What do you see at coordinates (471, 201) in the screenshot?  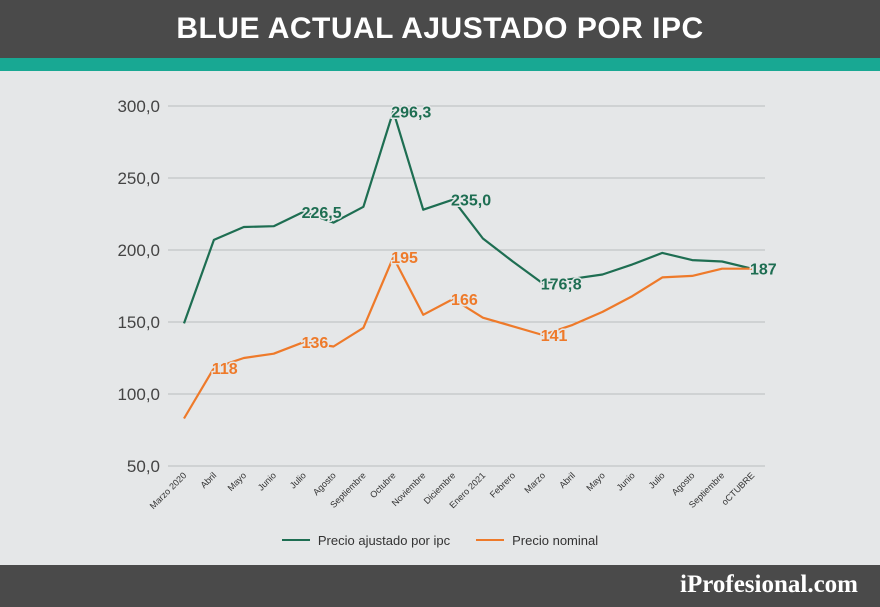 I see `data-label: 235,0` at bounding box center [471, 201].